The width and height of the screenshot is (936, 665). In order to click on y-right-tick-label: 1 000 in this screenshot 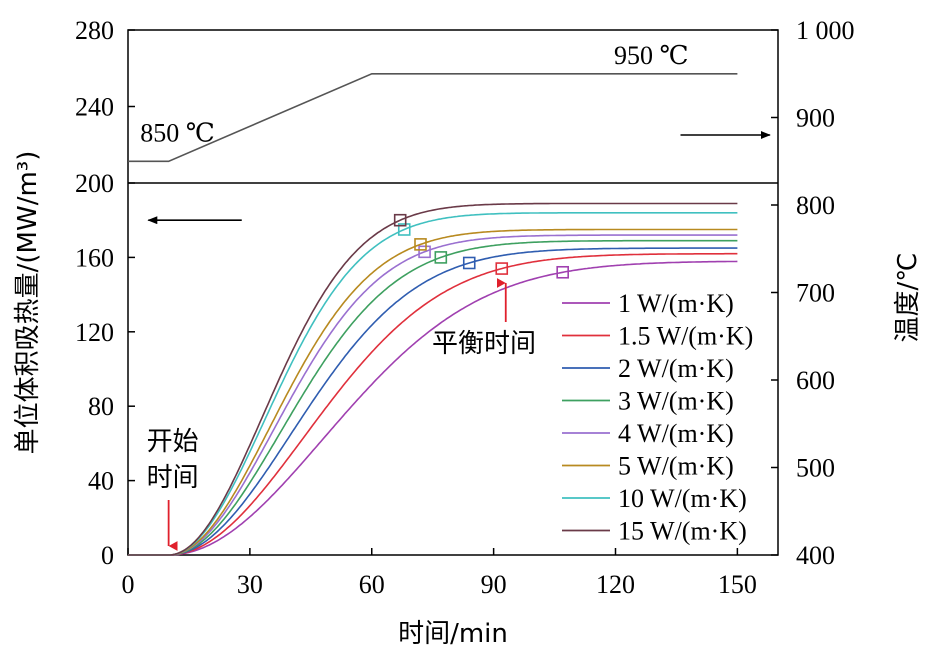, I will do `click(825, 30)`.